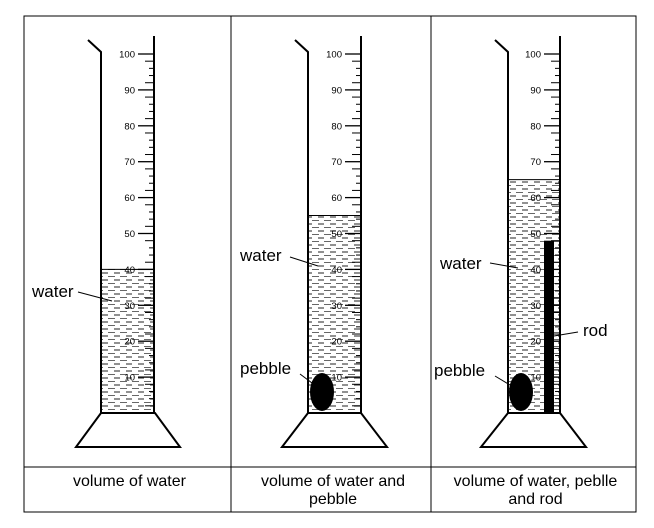 This screenshot has height=528, width=654. Describe the element at coordinates (130, 481) in the screenshot. I see `caption-line: volume of water` at that location.